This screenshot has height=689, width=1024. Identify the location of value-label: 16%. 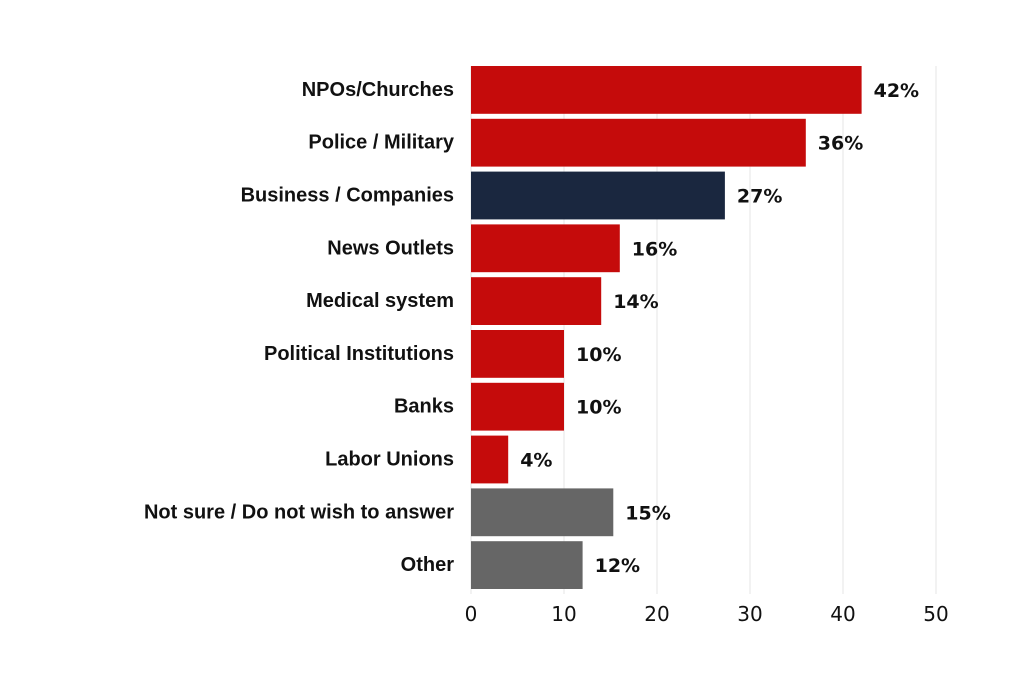
(654, 249).